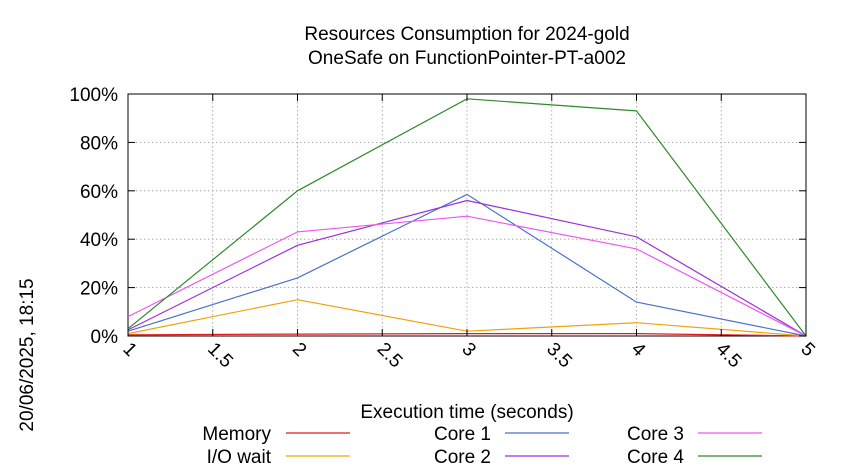 The image size is (850, 475). What do you see at coordinates (655, 434) in the screenshot?
I see `legend-label-core-3: Core 3` at bounding box center [655, 434].